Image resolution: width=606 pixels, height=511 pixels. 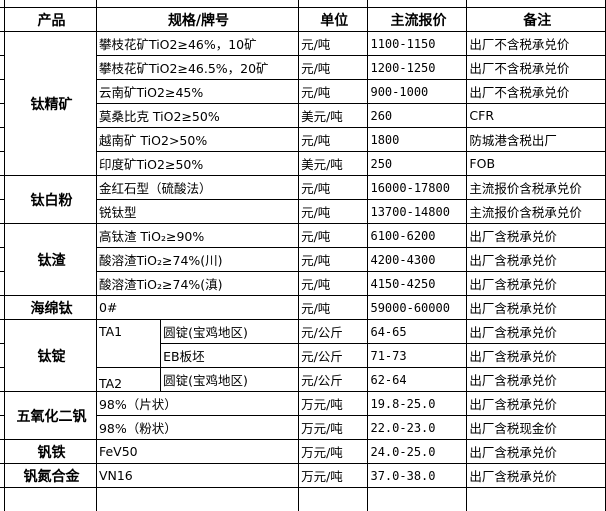 I want to click on price-cell: 1100-1150, so click(x=417, y=44).